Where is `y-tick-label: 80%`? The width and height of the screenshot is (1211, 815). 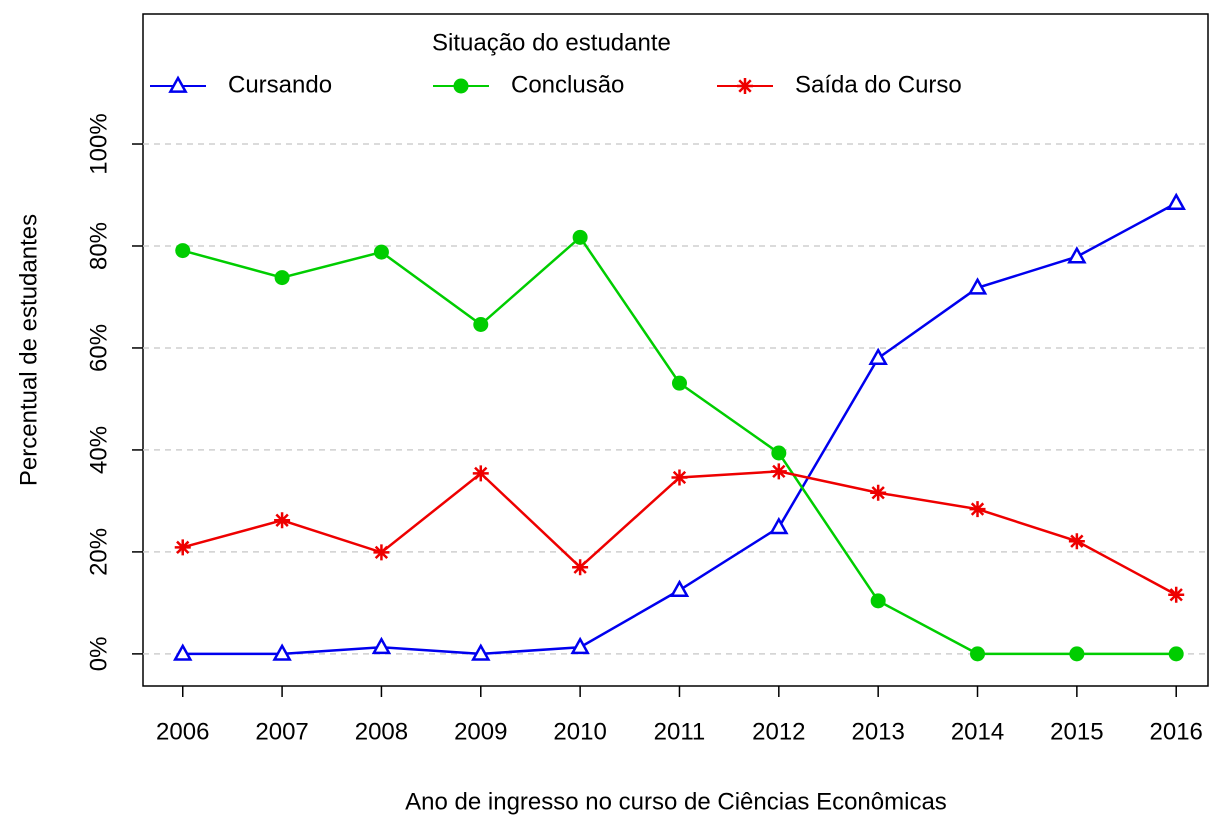 y-tick-label: 80% is located at coordinates (98, 246).